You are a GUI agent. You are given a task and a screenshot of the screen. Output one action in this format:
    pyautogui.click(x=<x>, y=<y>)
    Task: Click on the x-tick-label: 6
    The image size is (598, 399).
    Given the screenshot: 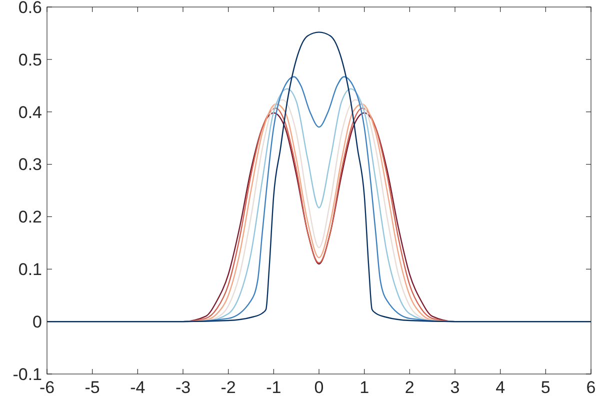 What is the action you would take?
    pyautogui.click(x=591, y=387)
    